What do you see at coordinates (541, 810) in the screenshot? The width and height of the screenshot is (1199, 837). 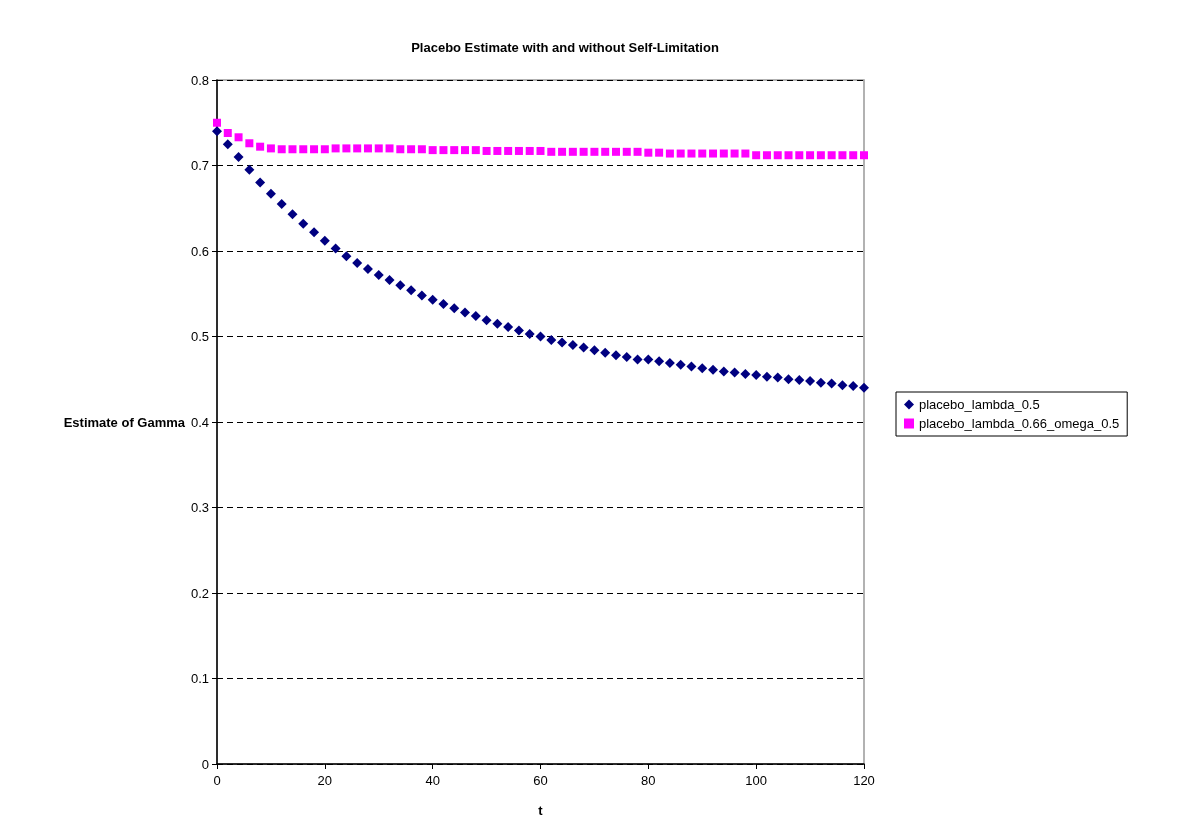 I see `x-axis-title: t` at bounding box center [541, 810].